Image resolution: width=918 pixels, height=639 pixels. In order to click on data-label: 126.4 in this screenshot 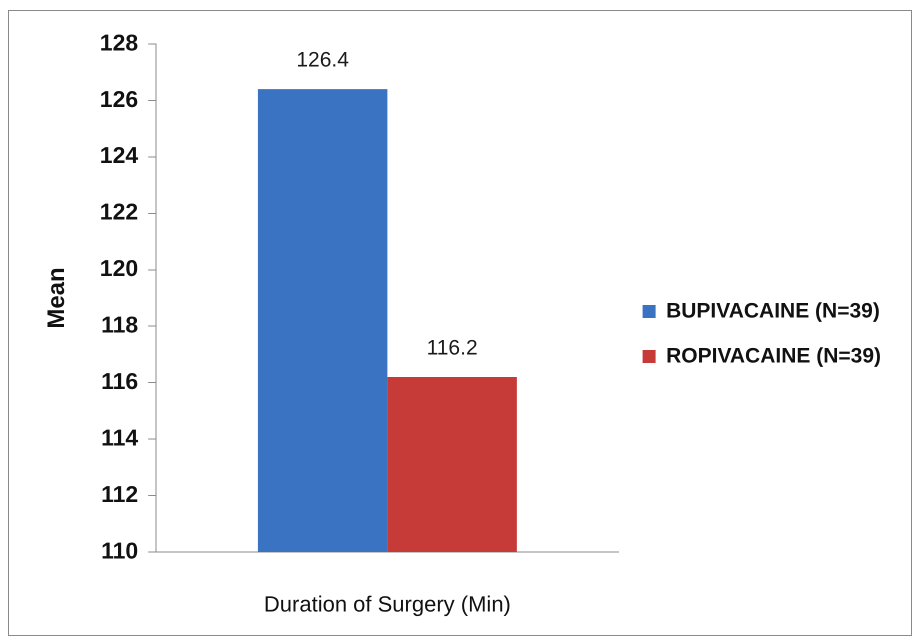, I will do `click(323, 60)`.